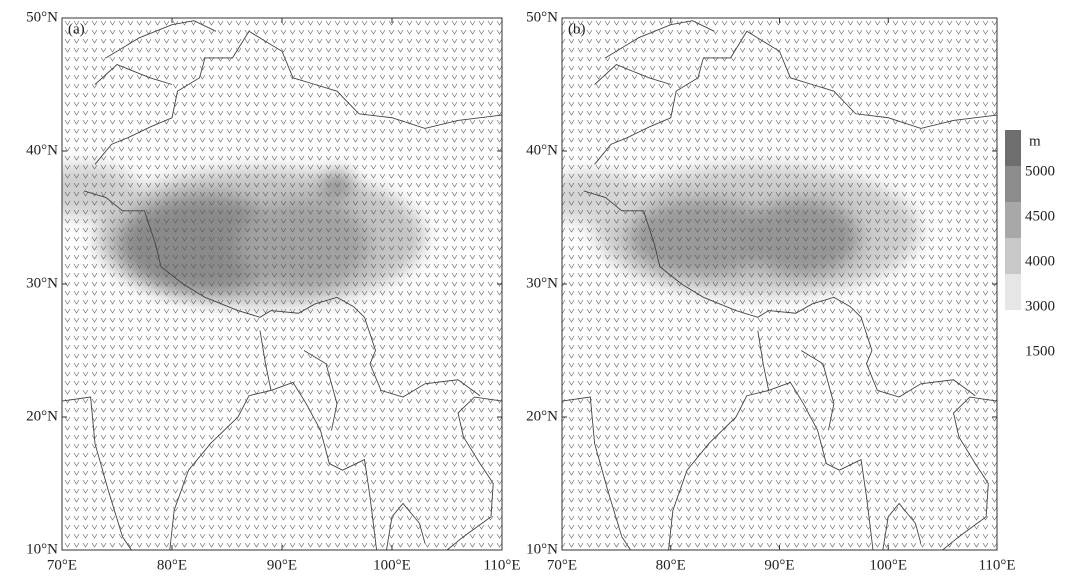 This screenshot has width=1065, height=582. I want to click on colorbar-label: 5000, so click(1040, 171).